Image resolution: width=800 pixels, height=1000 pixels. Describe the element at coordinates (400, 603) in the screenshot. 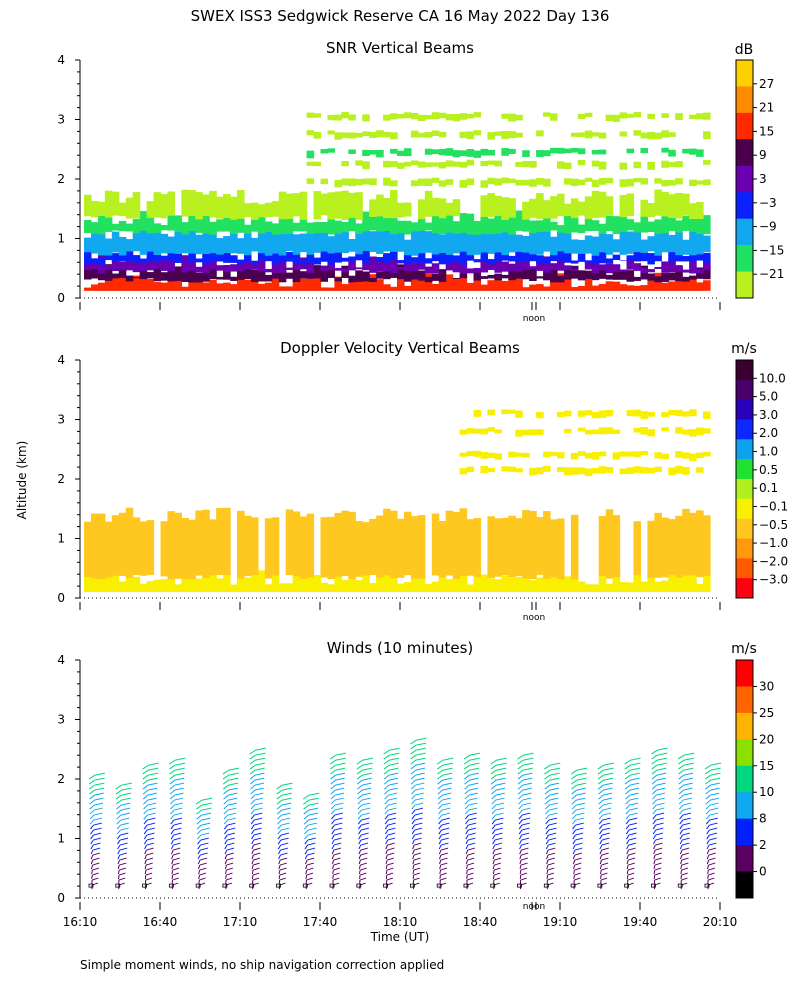

I see `doppler-x-axis` at that location.